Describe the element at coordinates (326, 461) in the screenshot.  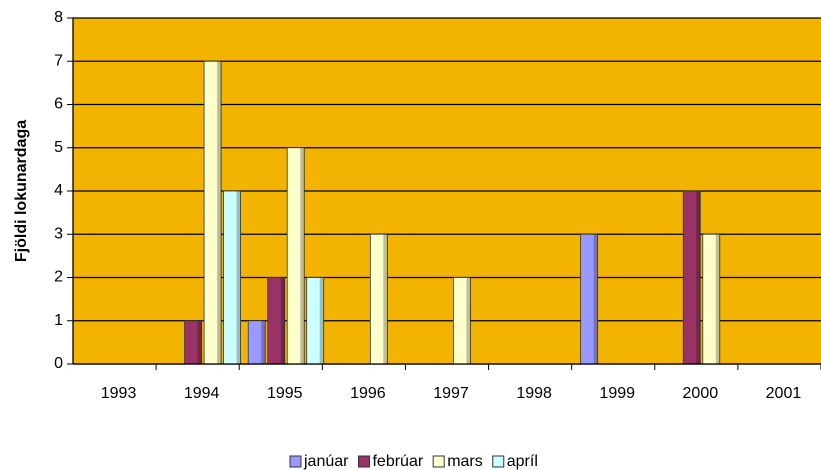
I see `legend-label: janúar` at that location.